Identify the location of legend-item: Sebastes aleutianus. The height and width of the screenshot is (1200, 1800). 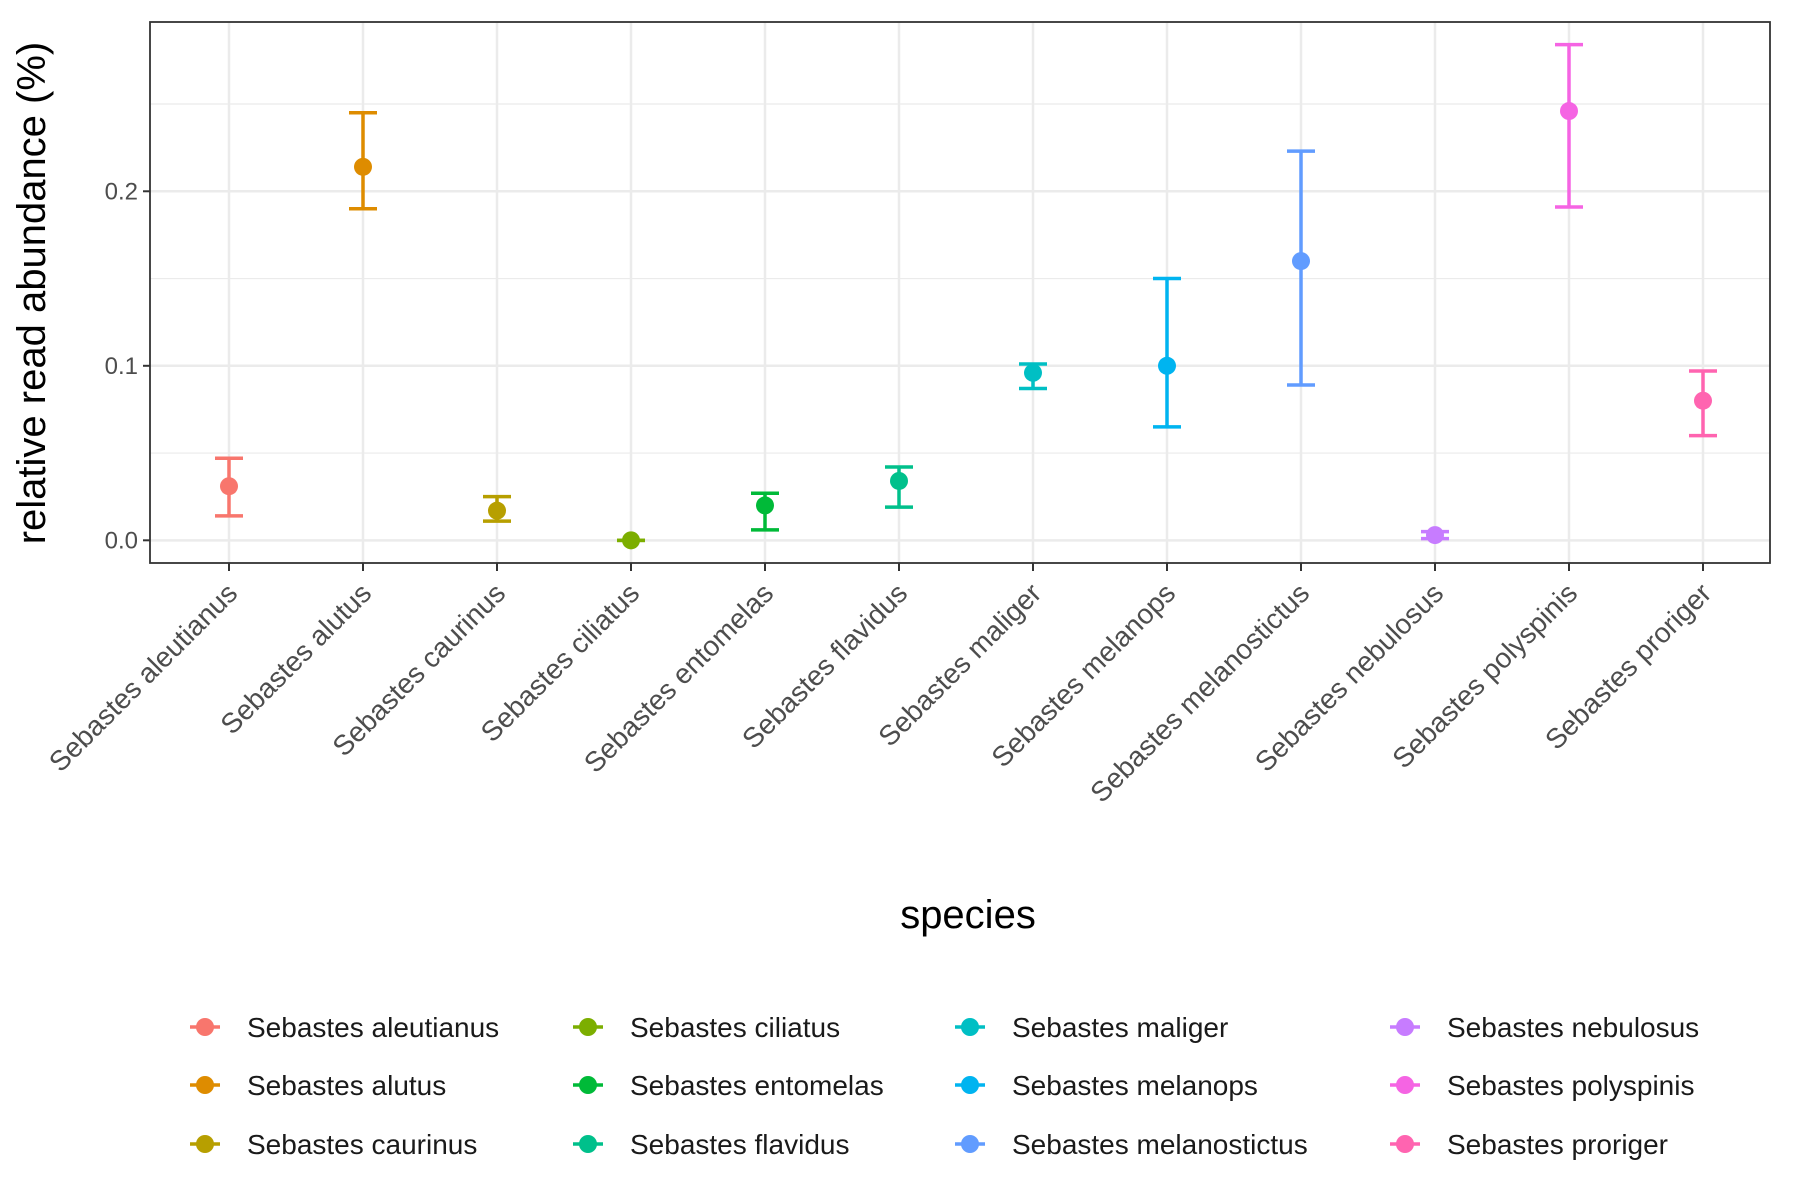
(344, 1027).